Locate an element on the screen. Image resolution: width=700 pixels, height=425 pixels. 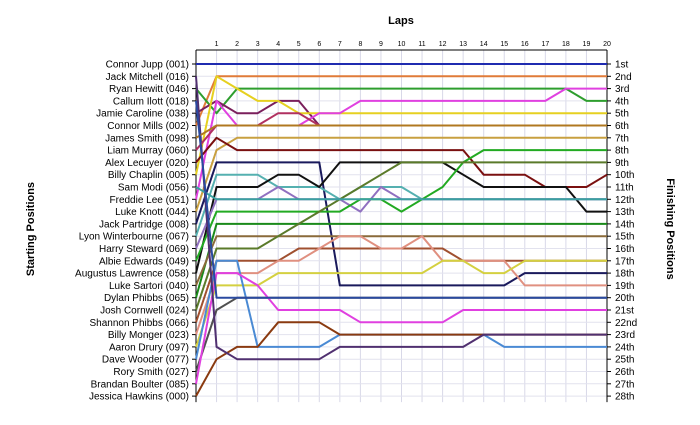
lap-tick-label: 7 is located at coordinates (340, 44).